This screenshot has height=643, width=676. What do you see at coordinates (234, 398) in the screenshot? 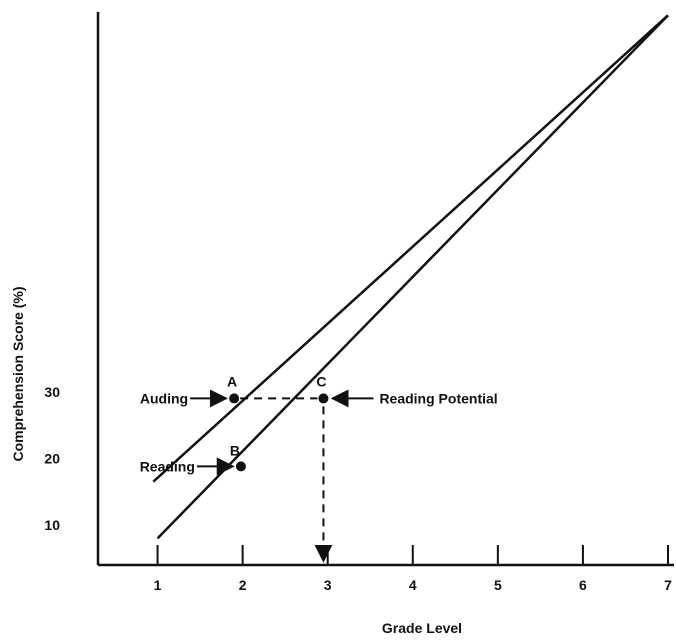
I see `point-a` at bounding box center [234, 398].